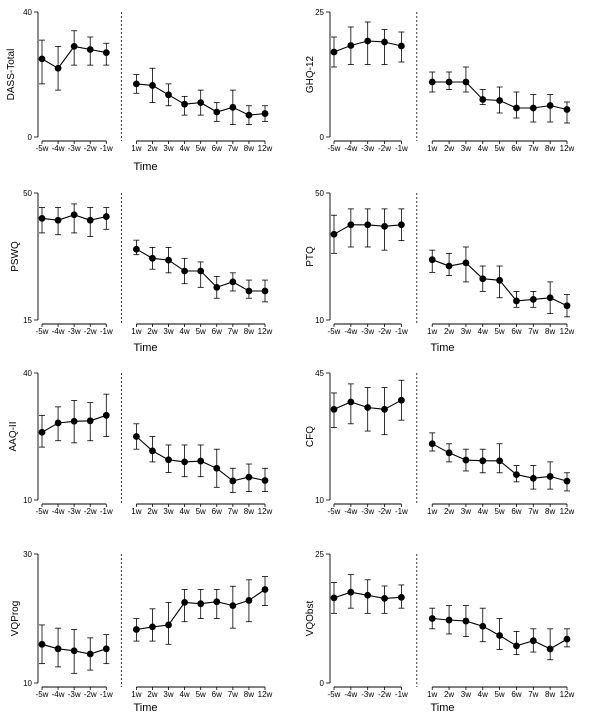 This screenshot has height=719, width=589. What do you see at coordinates (42, 148) in the screenshot?
I see `x-tick-label: -5w` at bounding box center [42, 148].